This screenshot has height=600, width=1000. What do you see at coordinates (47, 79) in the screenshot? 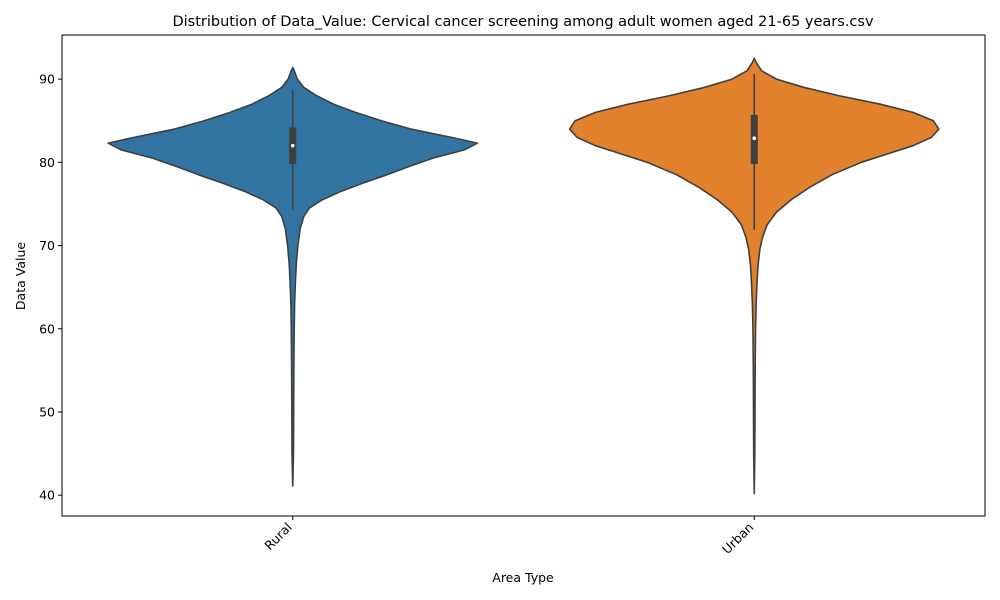
I see `y-tick-label-90: 90` at bounding box center [47, 79].